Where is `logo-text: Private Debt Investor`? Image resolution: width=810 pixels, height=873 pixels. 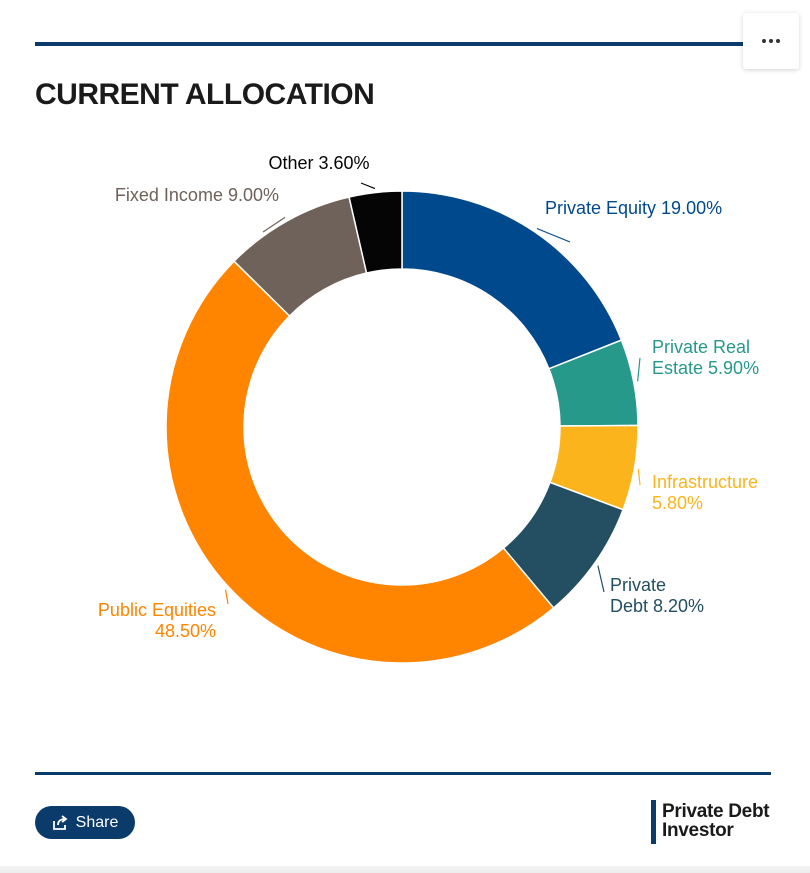
logo-text: Private Debt Investor is located at coordinates (727, 821).